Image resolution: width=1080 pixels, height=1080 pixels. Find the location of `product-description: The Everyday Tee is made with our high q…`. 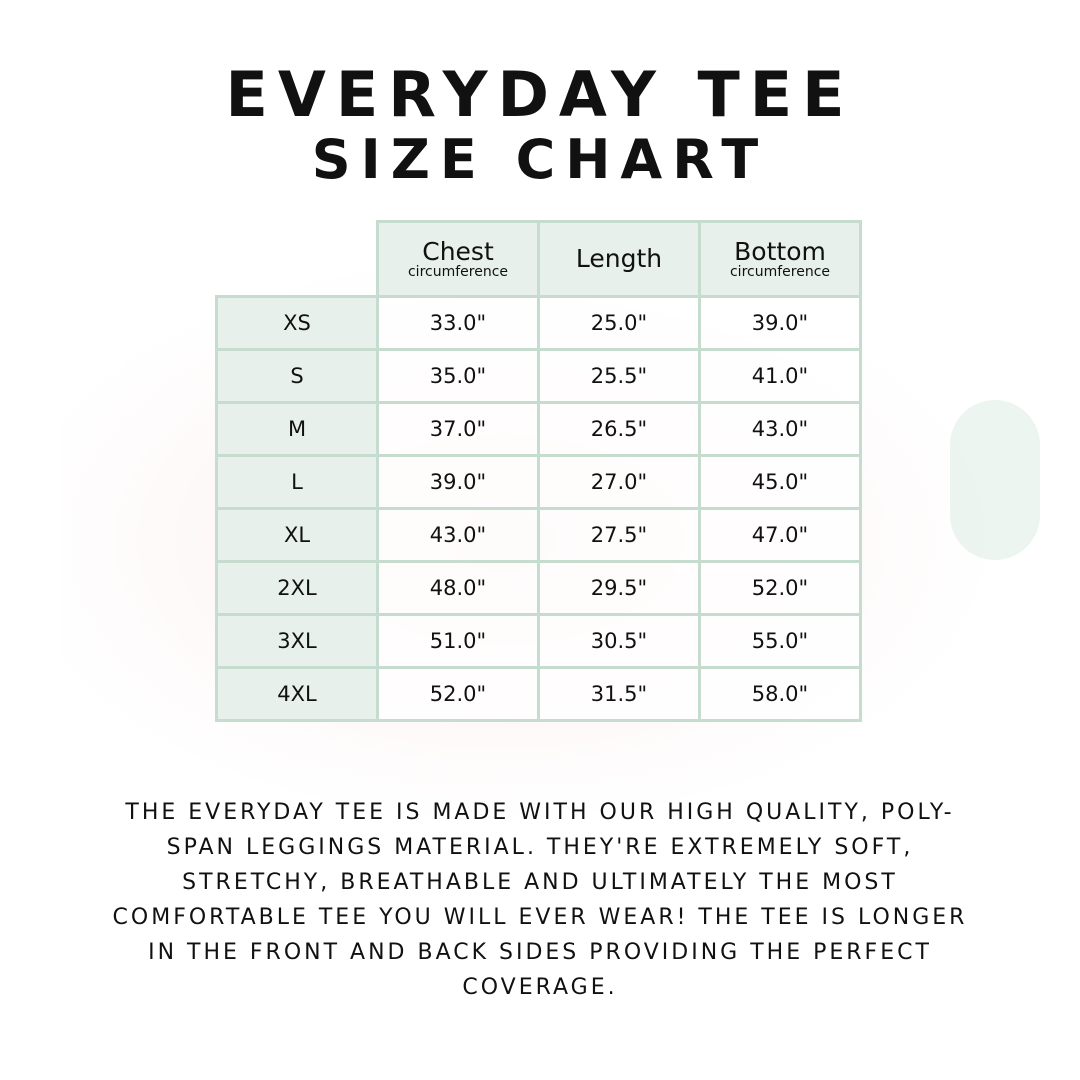

product-description: The Everyday Tee is made with our high q… is located at coordinates (540, 900).